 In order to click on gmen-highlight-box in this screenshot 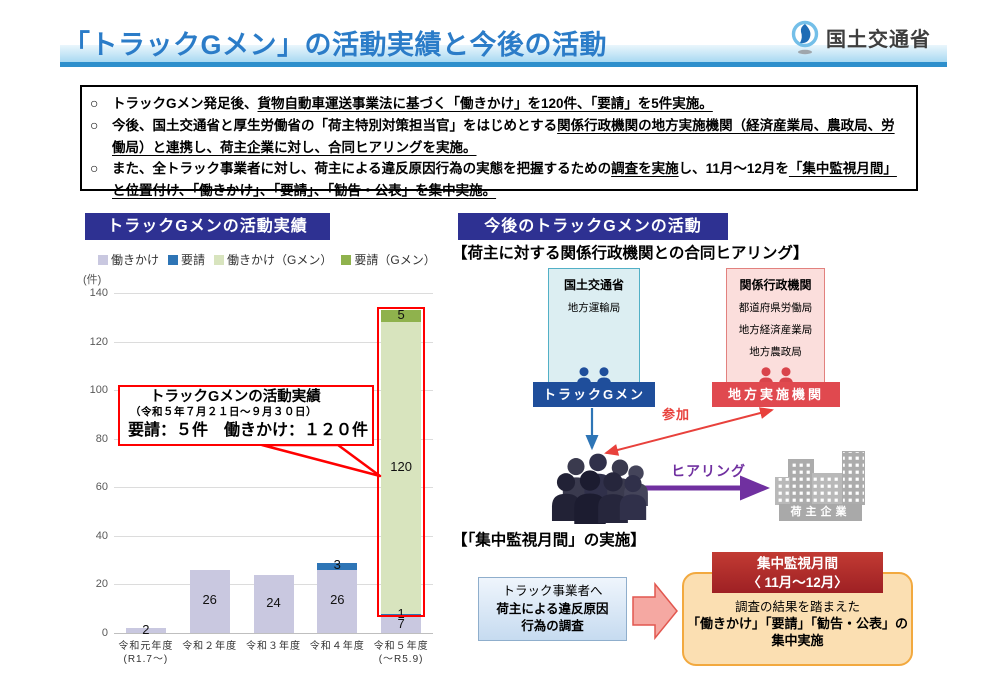, I will do `click(401, 462)`.